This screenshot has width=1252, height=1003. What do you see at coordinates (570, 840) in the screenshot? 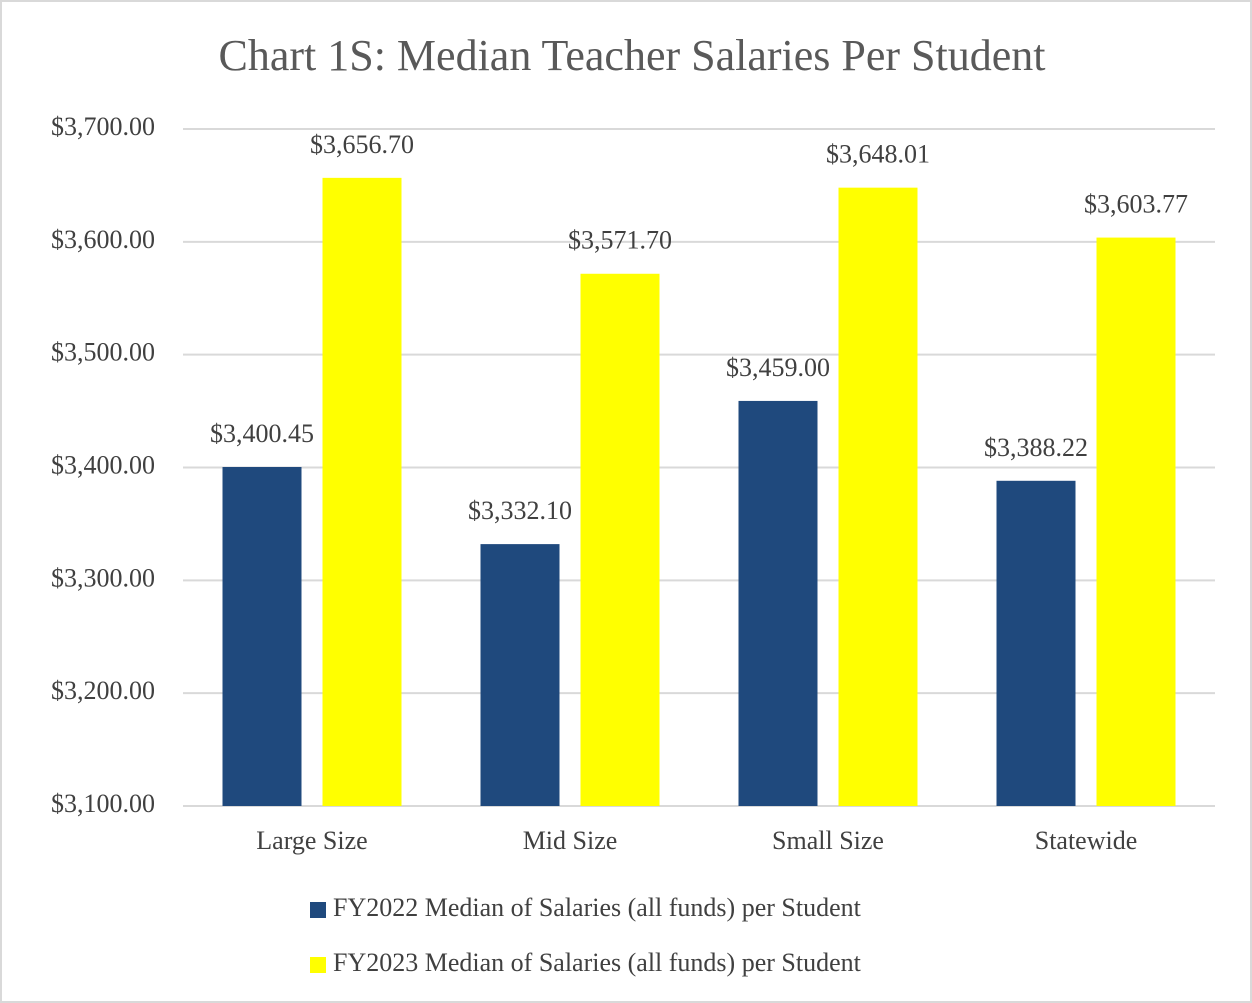
I see `x-tick-label: Mid Size` at bounding box center [570, 840].